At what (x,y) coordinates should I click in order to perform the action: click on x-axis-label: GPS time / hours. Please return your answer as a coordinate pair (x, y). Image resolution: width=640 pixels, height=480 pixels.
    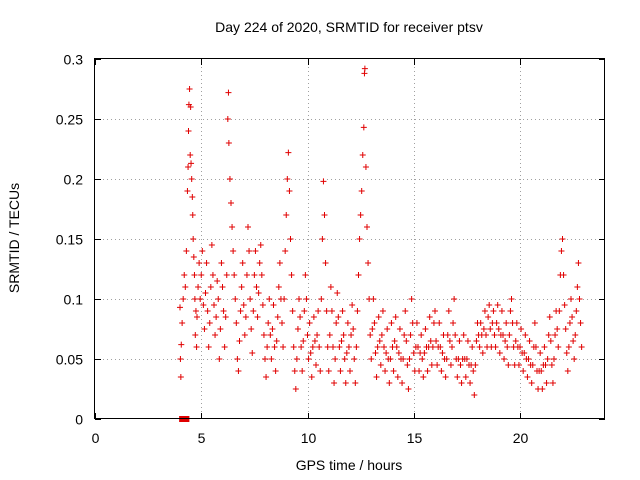
    Looking at the image, I should click on (349, 465).